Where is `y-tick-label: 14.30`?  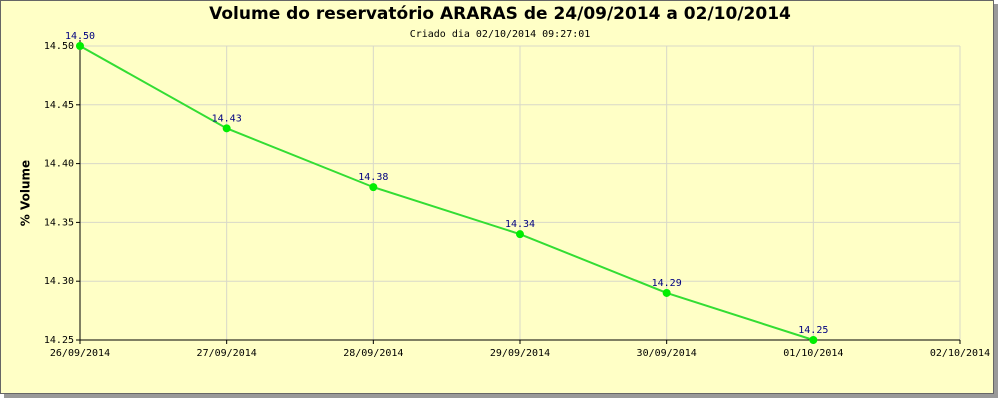 y-tick-label: 14.30 is located at coordinates (59, 281).